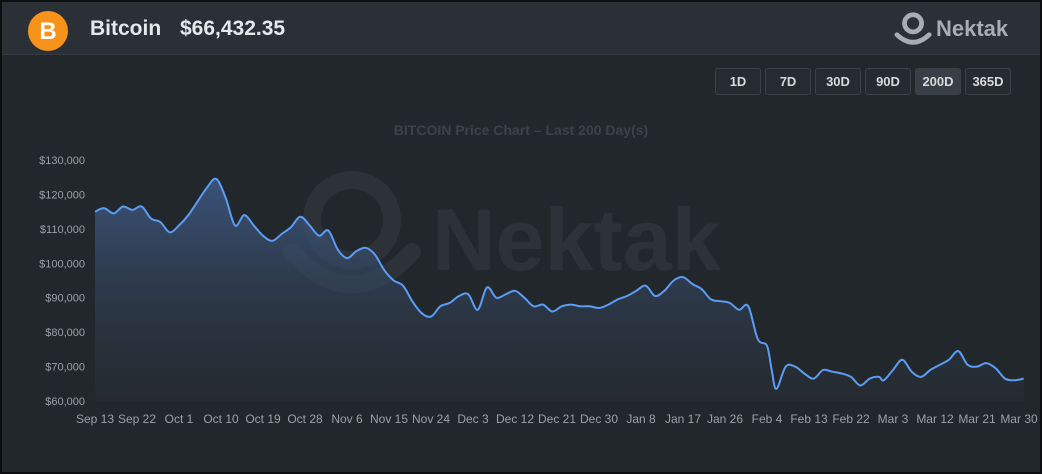  Describe the element at coordinates (838, 81) in the screenshot. I see `range-button-30d: 30D` at that location.